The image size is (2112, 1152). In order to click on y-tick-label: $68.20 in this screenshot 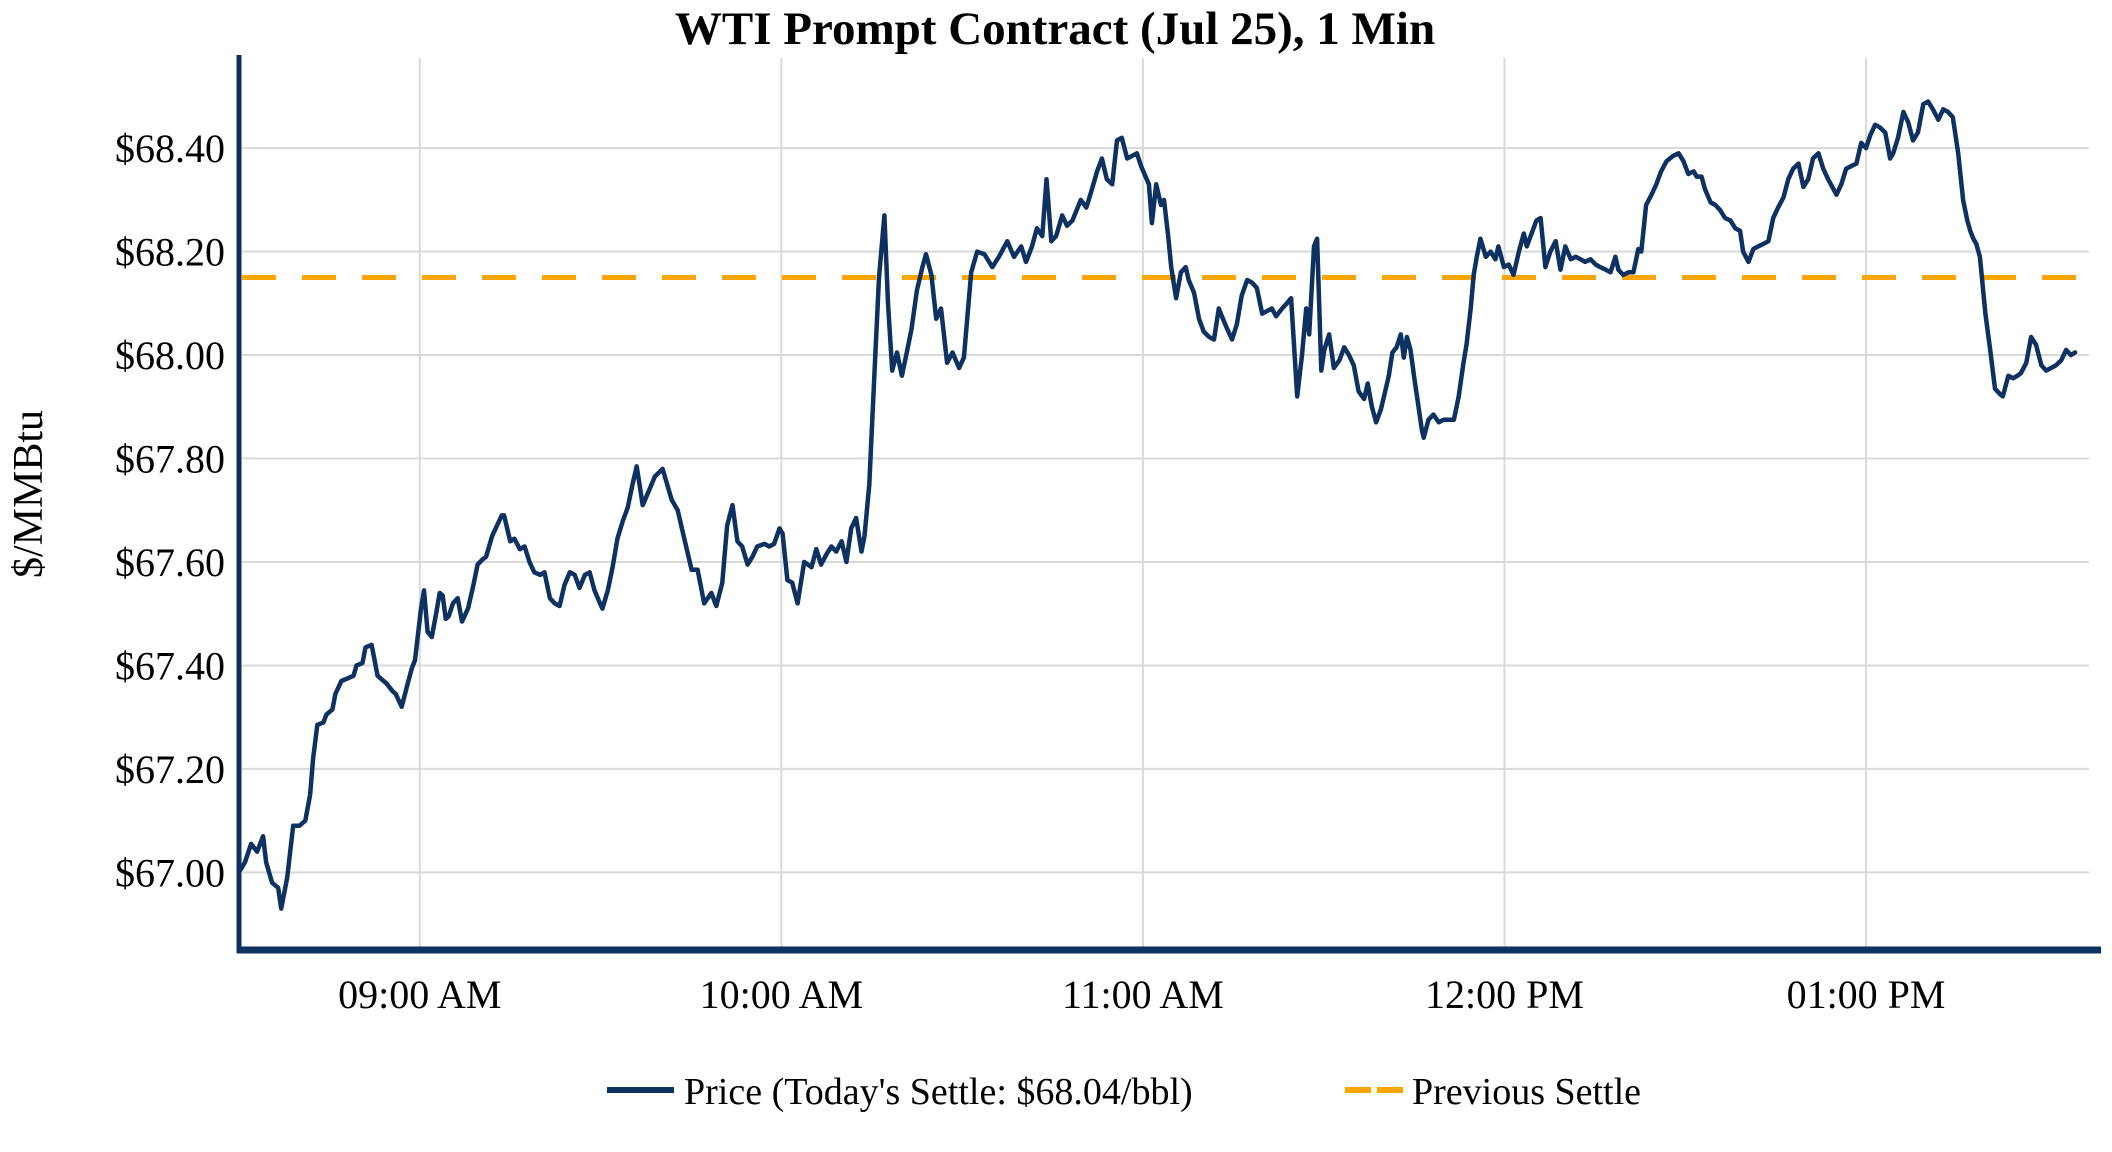, I will do `click(170, 252)`.